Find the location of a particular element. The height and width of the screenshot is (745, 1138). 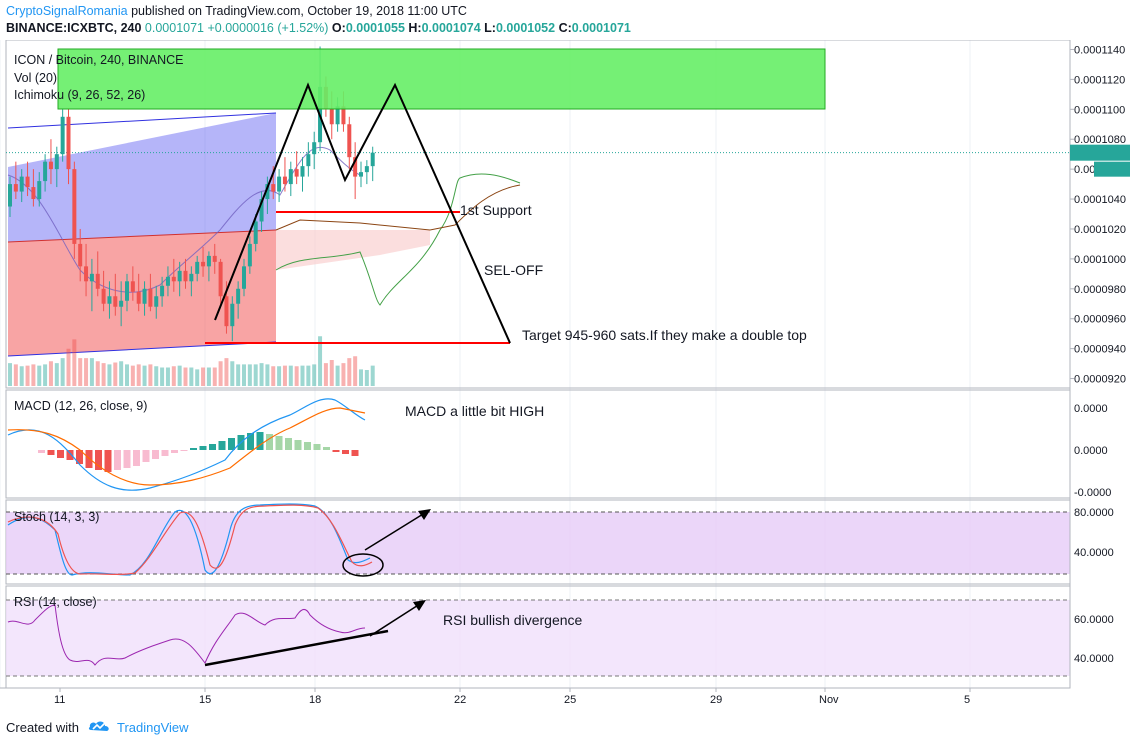

time-tick-label: 18 is located at coordinates (315, 700).